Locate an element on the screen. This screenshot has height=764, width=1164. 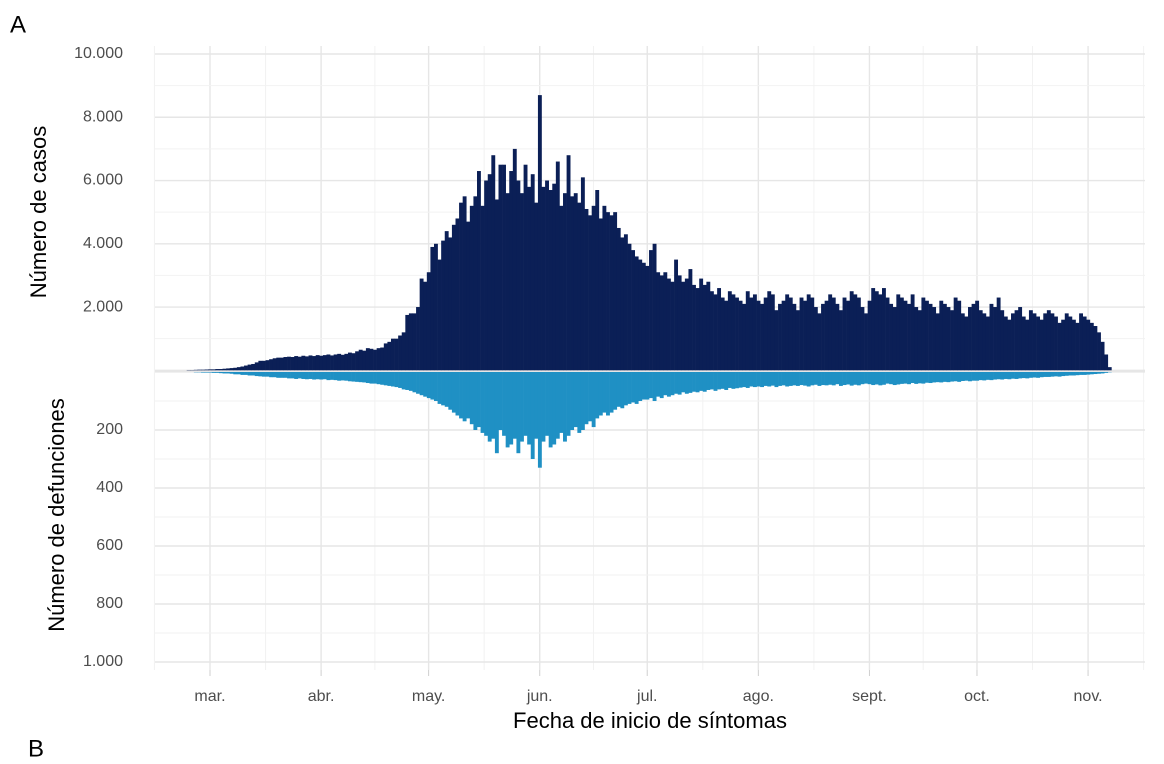
y-tick-label: 8.000 is located at coordinates (103, 116).